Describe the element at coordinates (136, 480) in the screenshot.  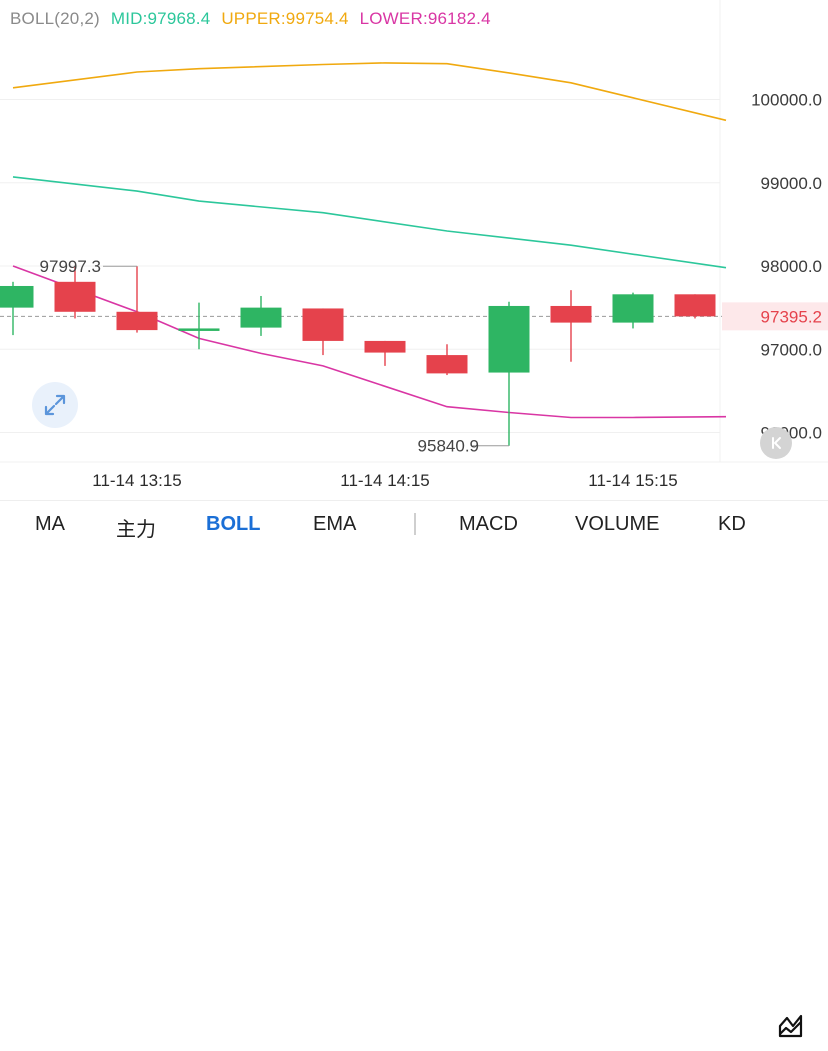
I see `x-axis-tick-label: 11-14 13:15` at that location.